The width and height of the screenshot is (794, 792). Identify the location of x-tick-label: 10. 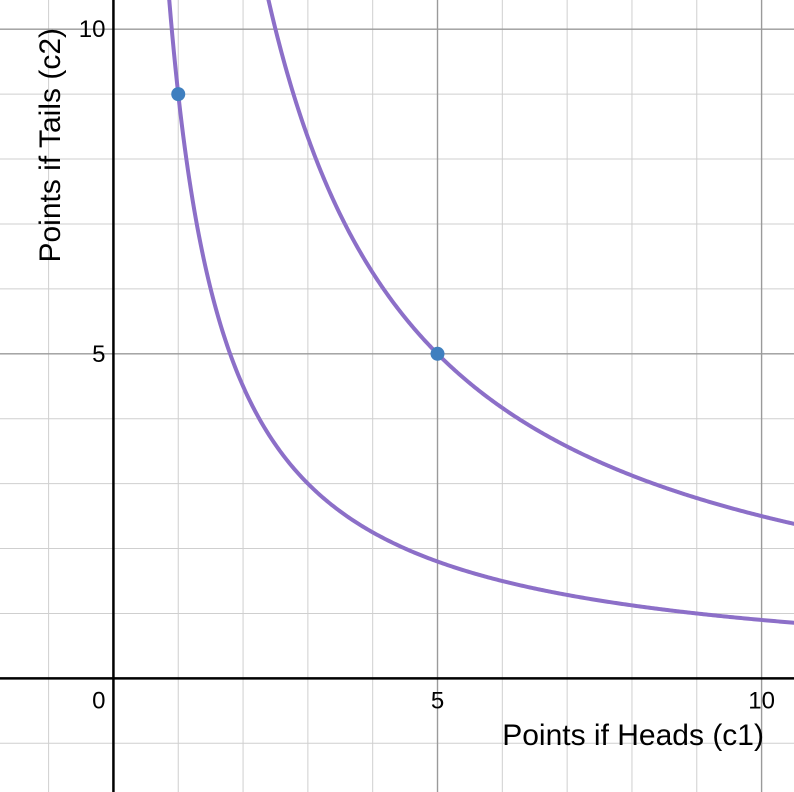
(761, 700).